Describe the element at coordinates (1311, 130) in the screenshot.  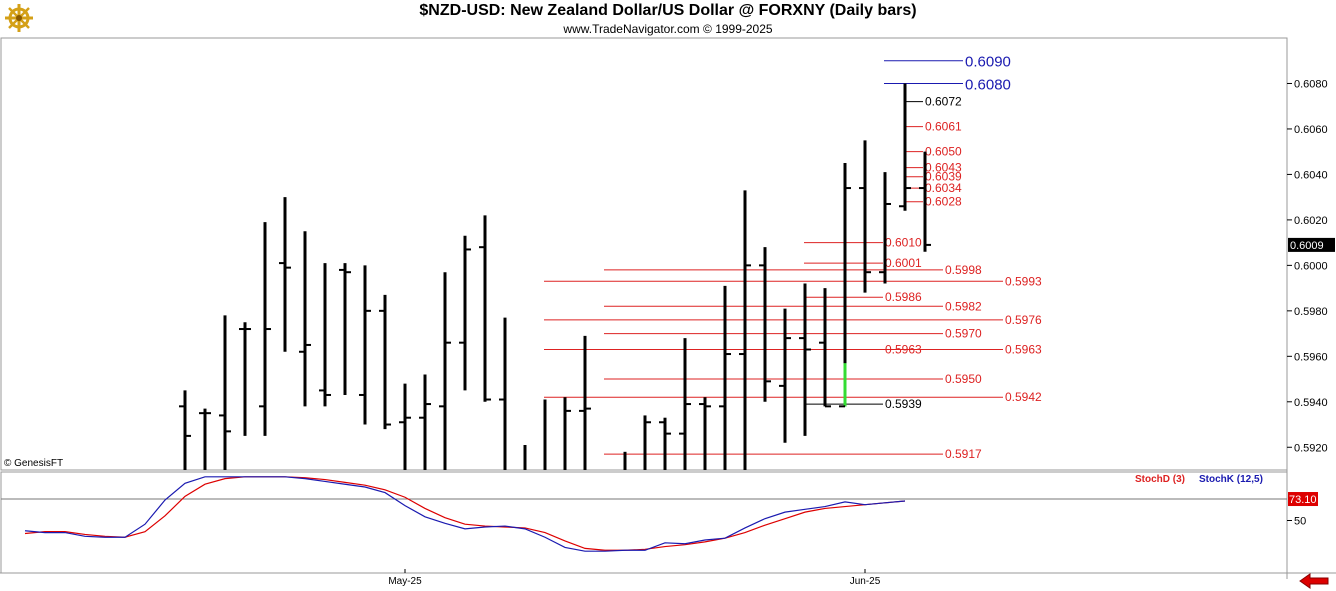
I see `price-tick-label: 0.6060` at that location.